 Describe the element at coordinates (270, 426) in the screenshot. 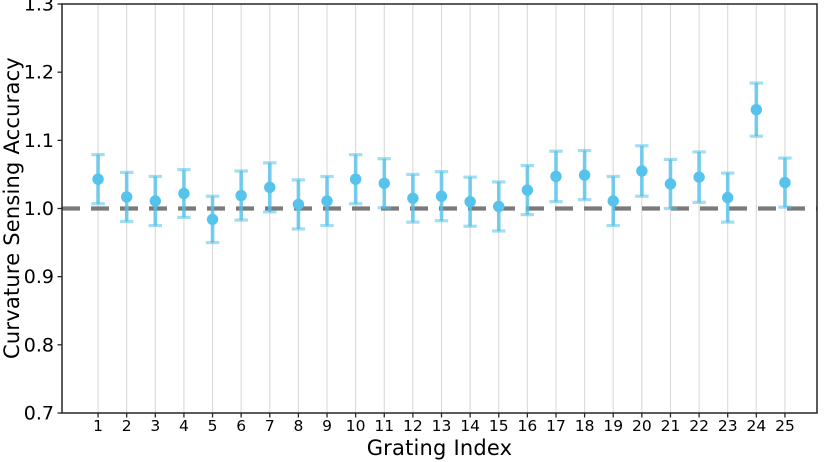

I see `x-tick-label: 7` at that location.